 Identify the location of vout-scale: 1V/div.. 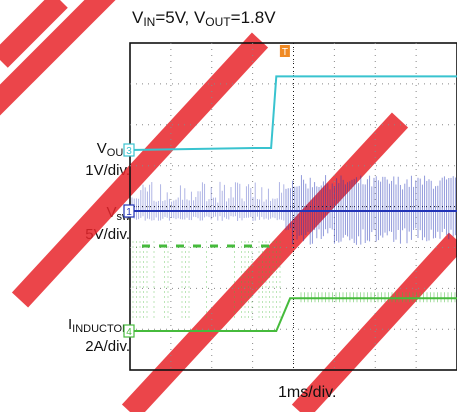
(107, 170).